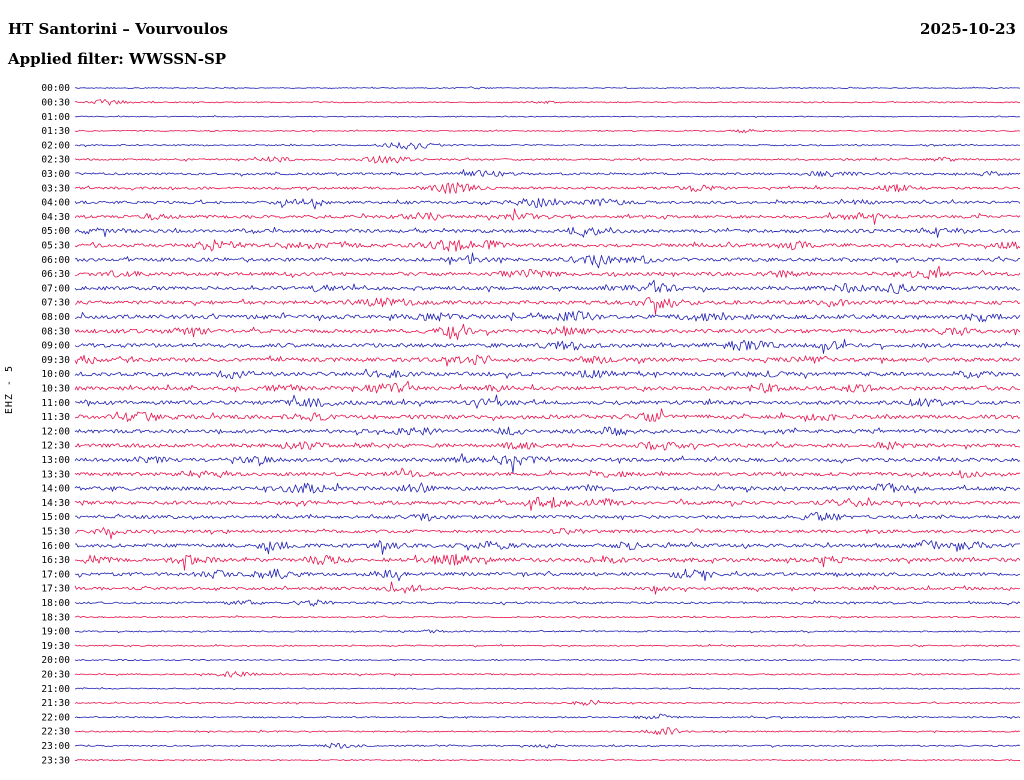 Image resolution: width=1024 pixels, height=780 pixels. Describe the element at coordinates (55, 603) in the screenshot. I see `time-label: 18:00` at that location.